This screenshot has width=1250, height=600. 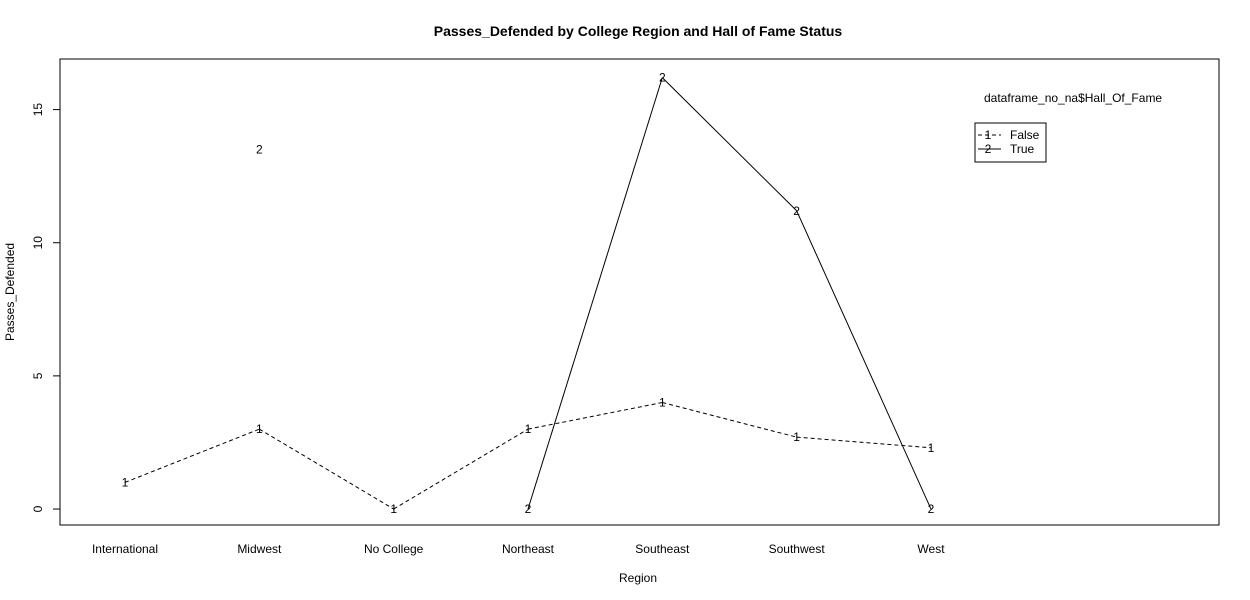 I want to click on legend-true-label: True, so click(x=1022, y=149).